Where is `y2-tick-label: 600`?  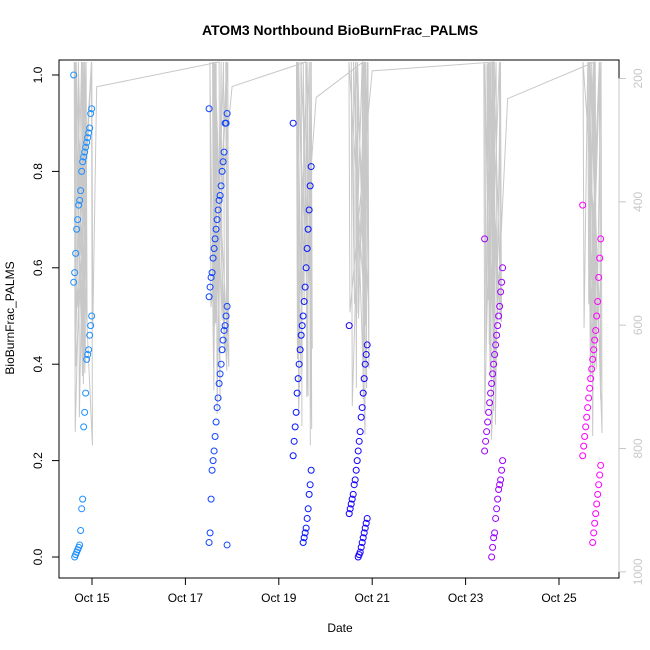 y2-tick-label: 600 is located at coordinates (638, 325).